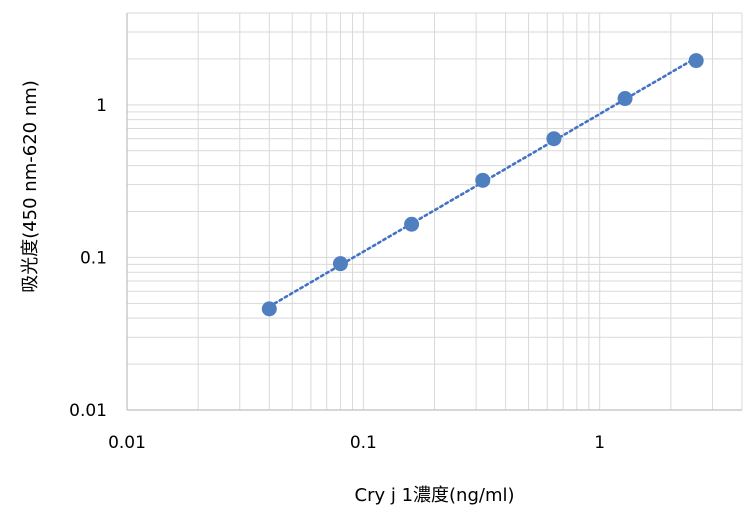 The image size is (751, 514). Describe the element at coordinates (127, 443) in the screenshot. I see `x-tick-label: 0.01` at that location.